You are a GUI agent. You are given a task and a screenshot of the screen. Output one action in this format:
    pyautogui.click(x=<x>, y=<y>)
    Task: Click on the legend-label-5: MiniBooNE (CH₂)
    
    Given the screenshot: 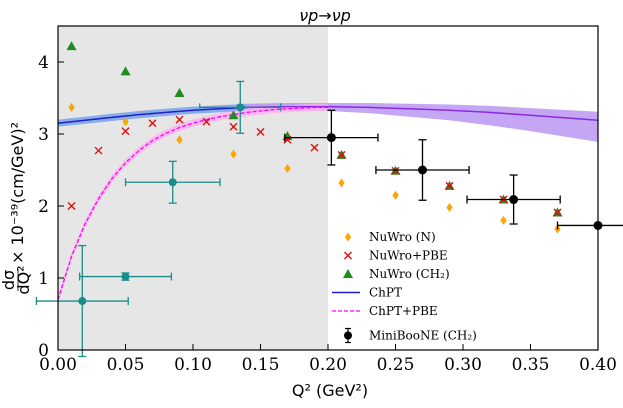 What is the action you would take?
    pyautogui.click(x=423, y=336)
    